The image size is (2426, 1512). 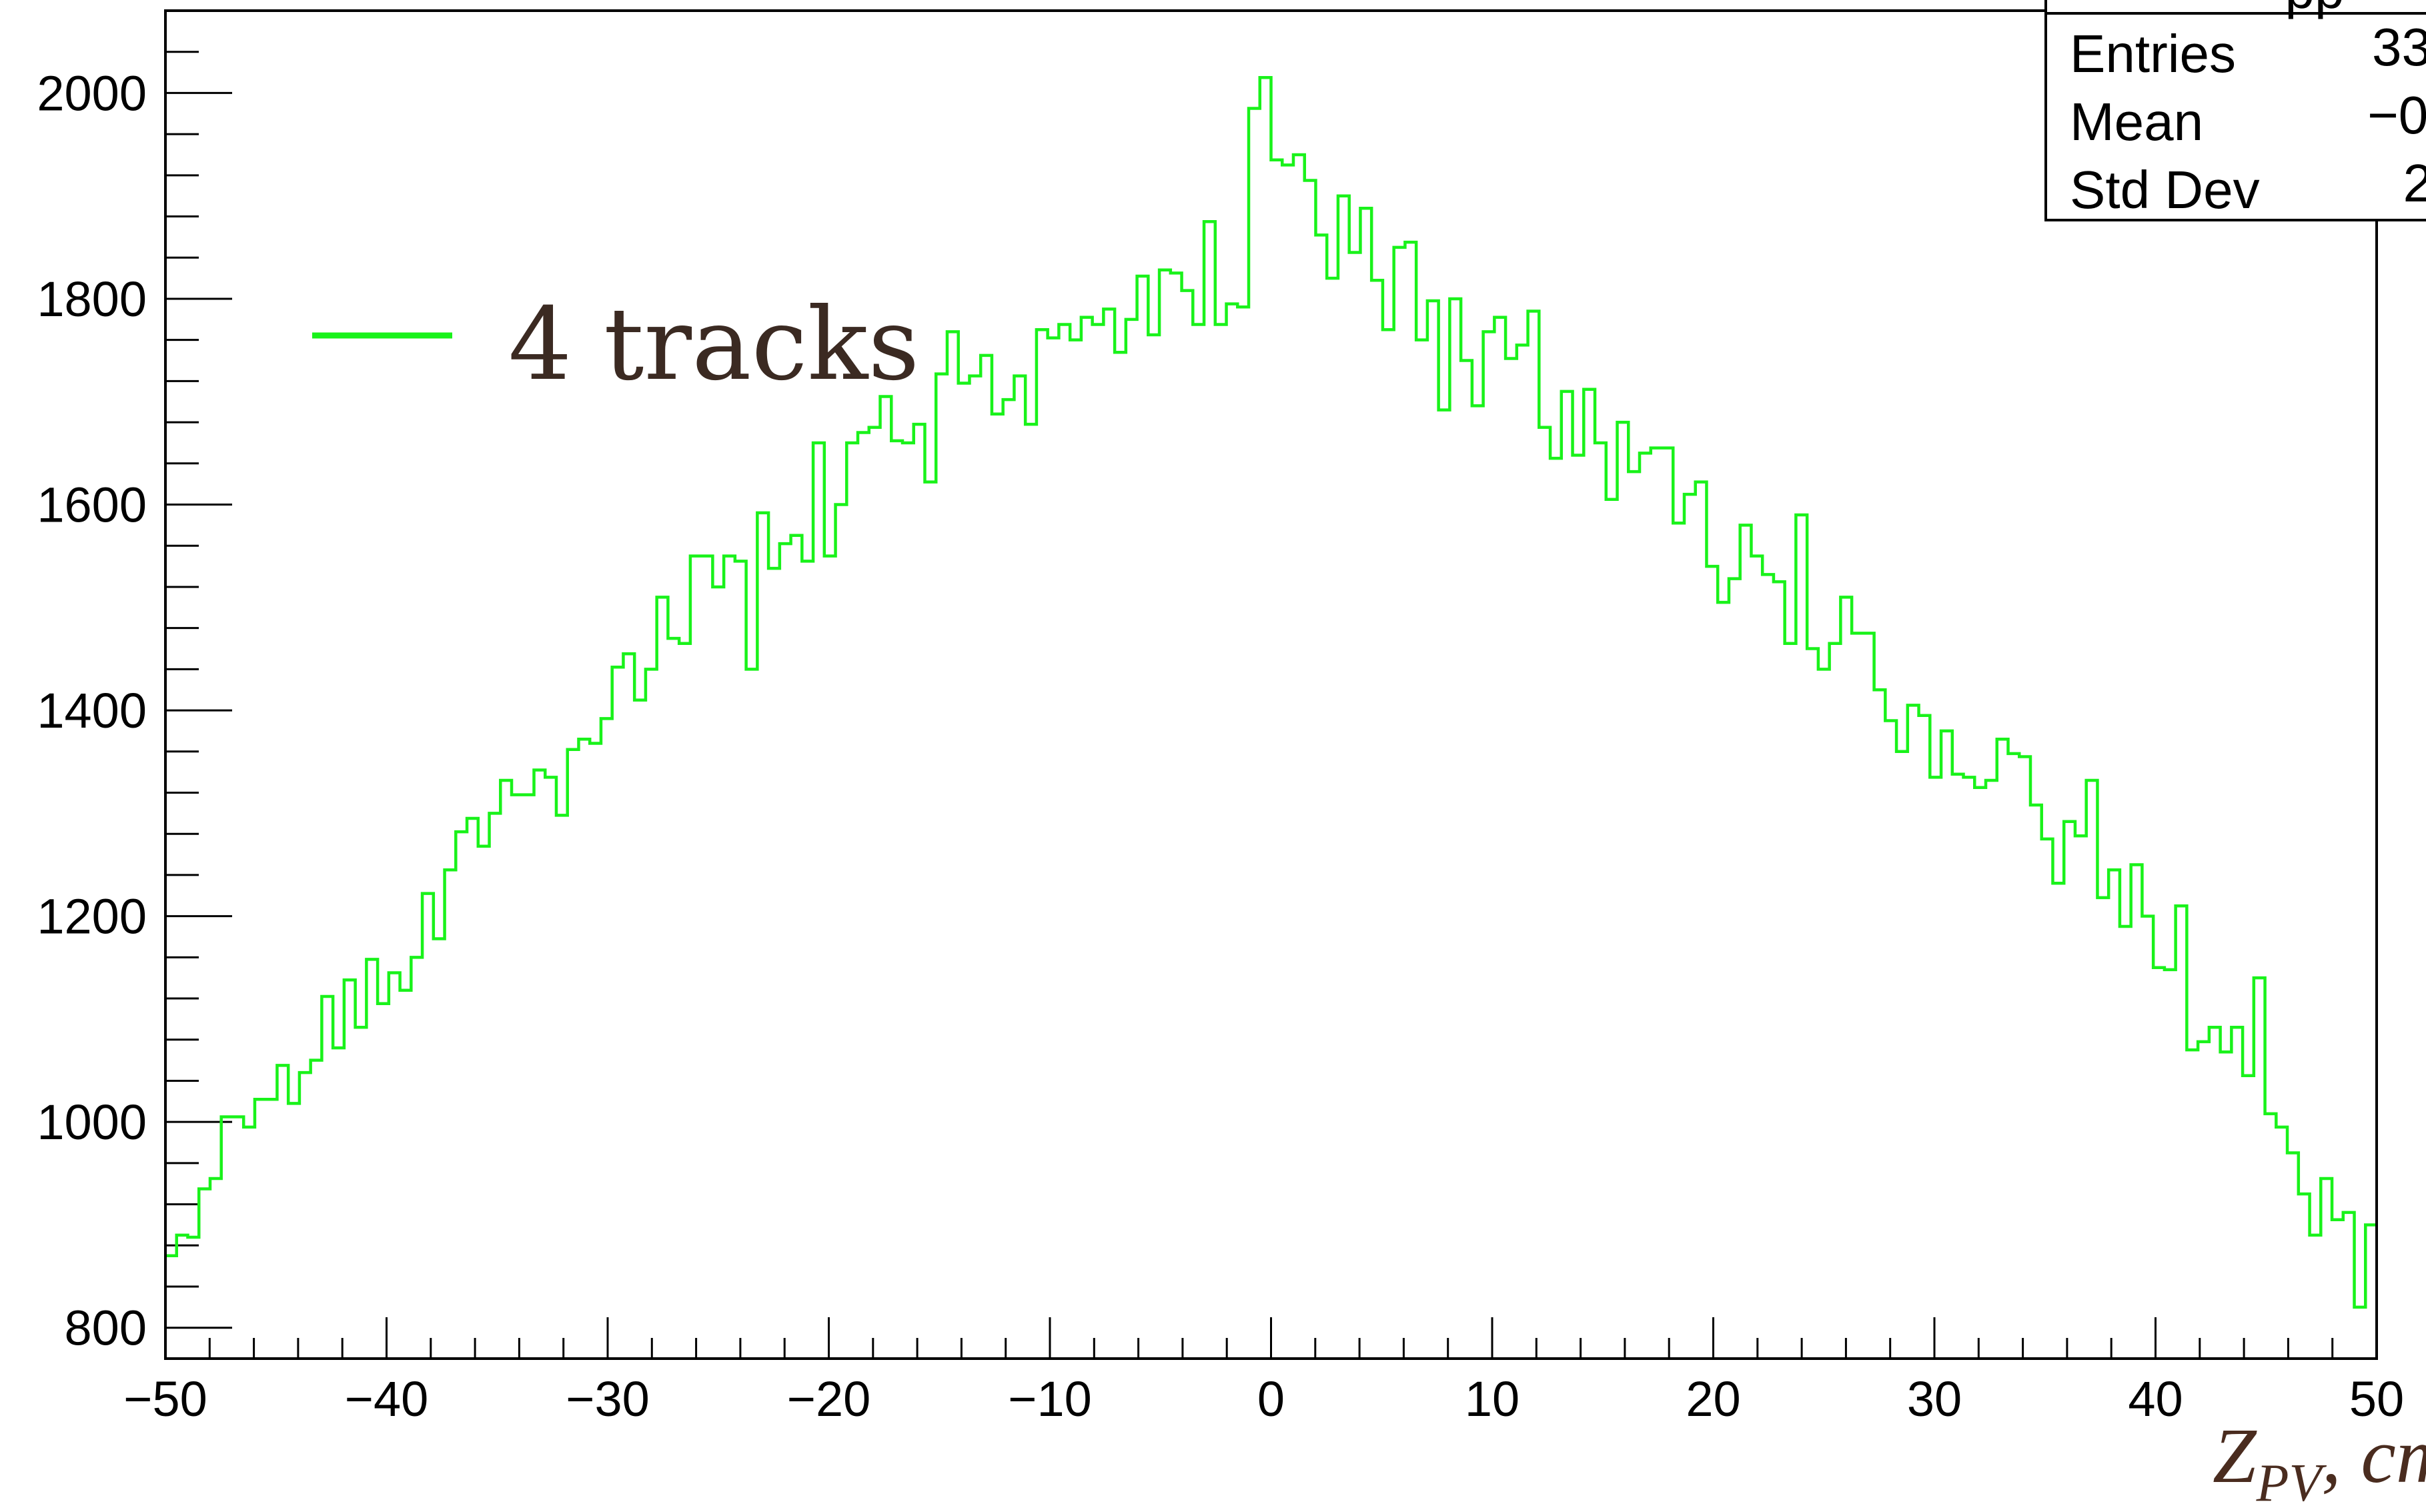 I want to click on x-tick-label: −10, so click(x=1050, y=1399).